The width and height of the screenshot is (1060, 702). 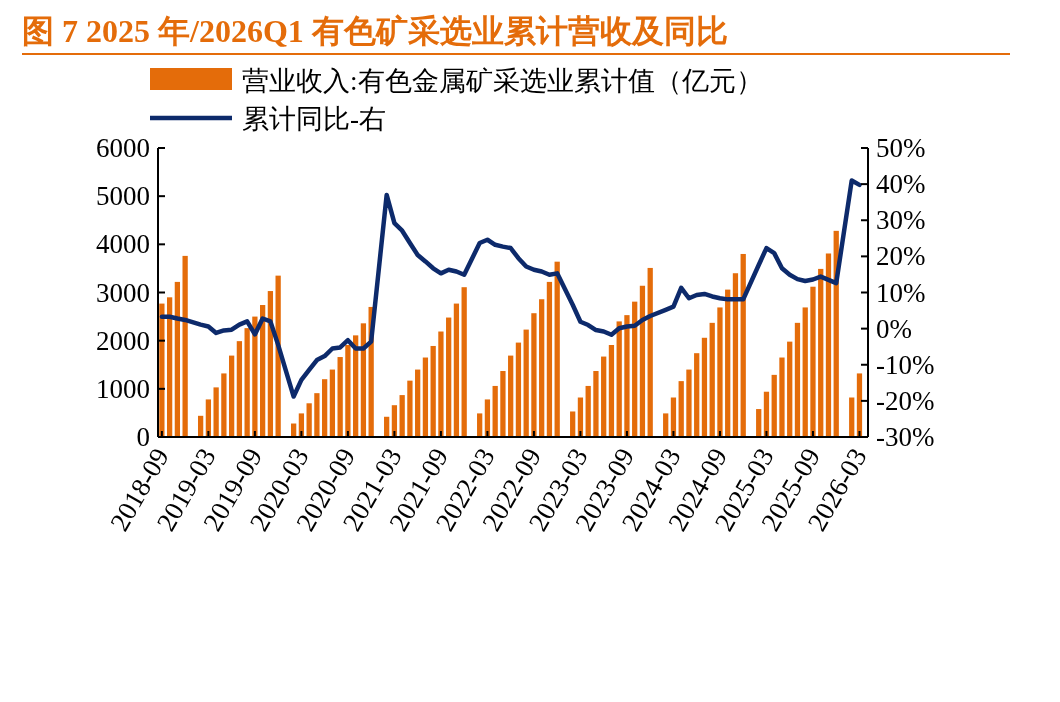 What do you see at coordinates (901, 220) in the screenshot?
I see `y2-tick-label: 30%` at bounding box center [901, 220].